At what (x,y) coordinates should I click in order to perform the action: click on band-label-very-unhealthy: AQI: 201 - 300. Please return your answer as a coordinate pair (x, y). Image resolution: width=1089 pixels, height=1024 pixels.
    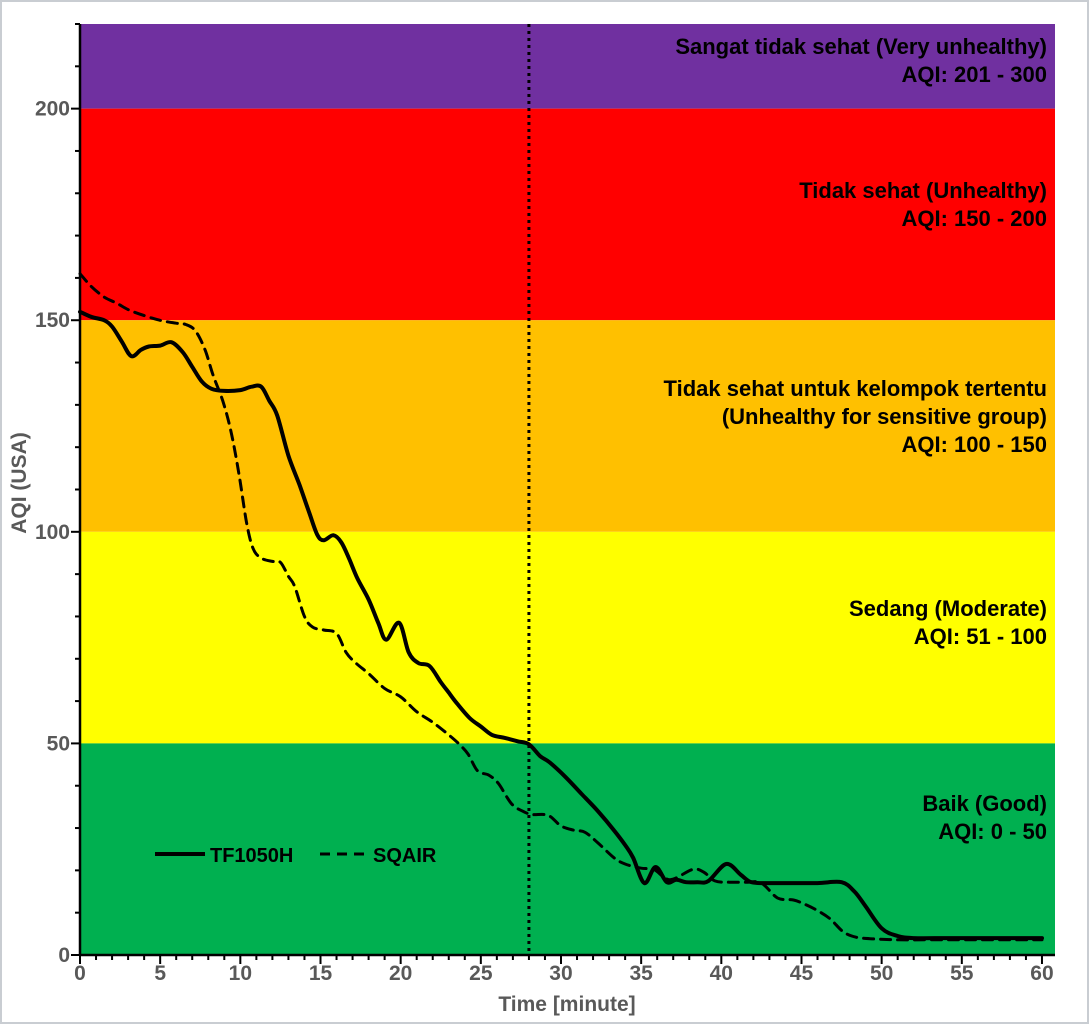
    Looking at the image, I should click on (974, 74).